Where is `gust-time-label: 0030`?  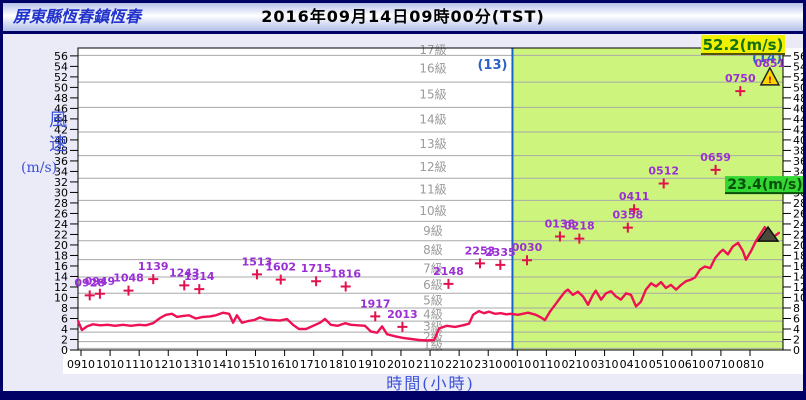
gust-time-label: 0030 is located at coordinates (527, 247).